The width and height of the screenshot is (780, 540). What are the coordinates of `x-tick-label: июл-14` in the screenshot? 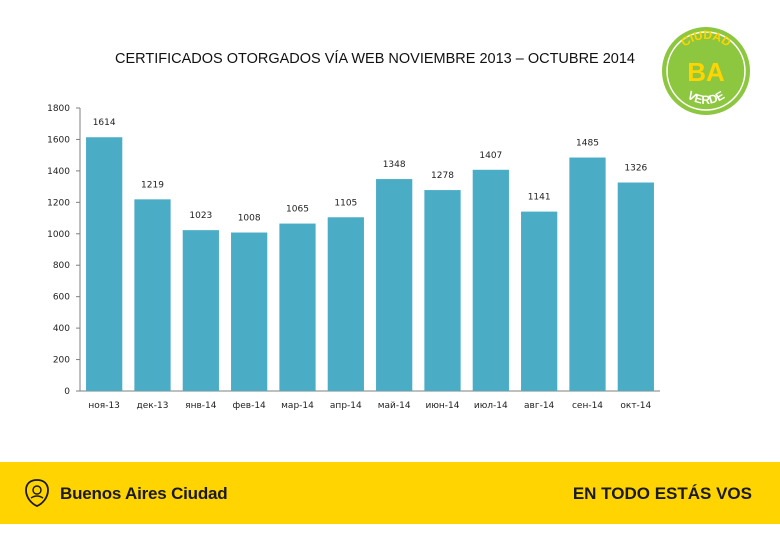 It's located at (491, 406).